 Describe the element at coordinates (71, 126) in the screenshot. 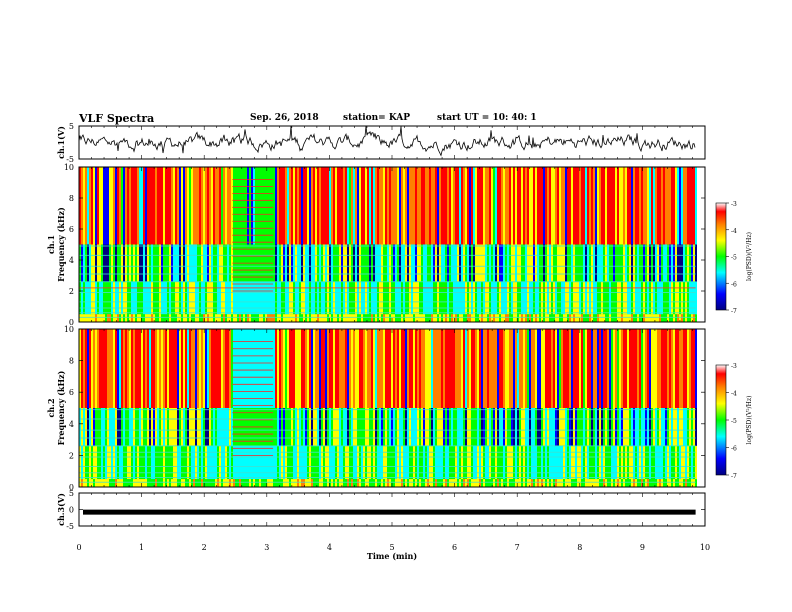

I see `y-tick-label: 5` at that location.